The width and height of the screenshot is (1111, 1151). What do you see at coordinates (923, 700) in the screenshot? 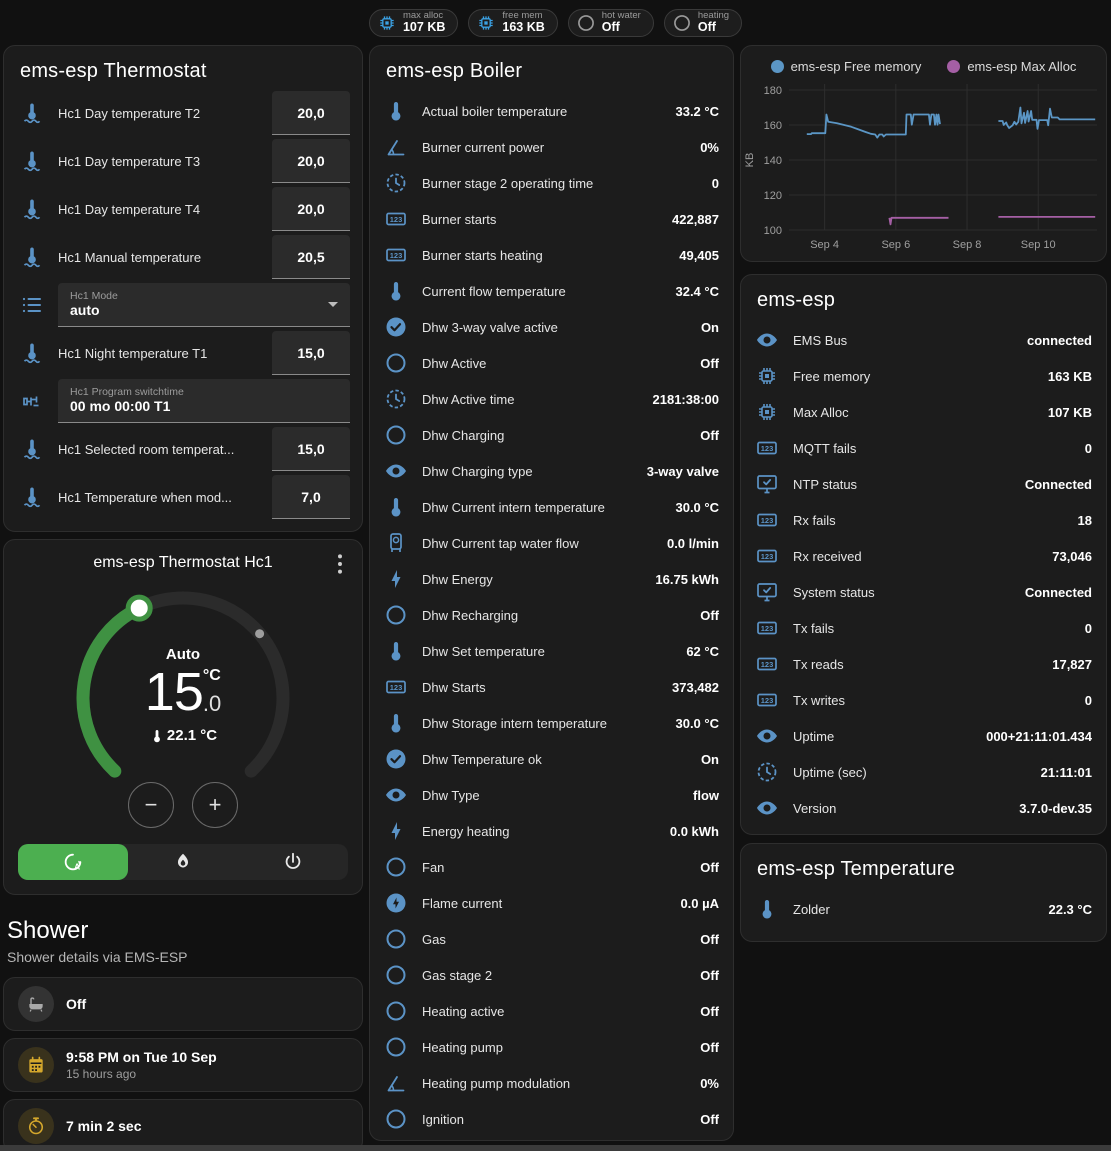
I see `entity-row: 123 Tx writes 0` at bounding box center [923, 700].